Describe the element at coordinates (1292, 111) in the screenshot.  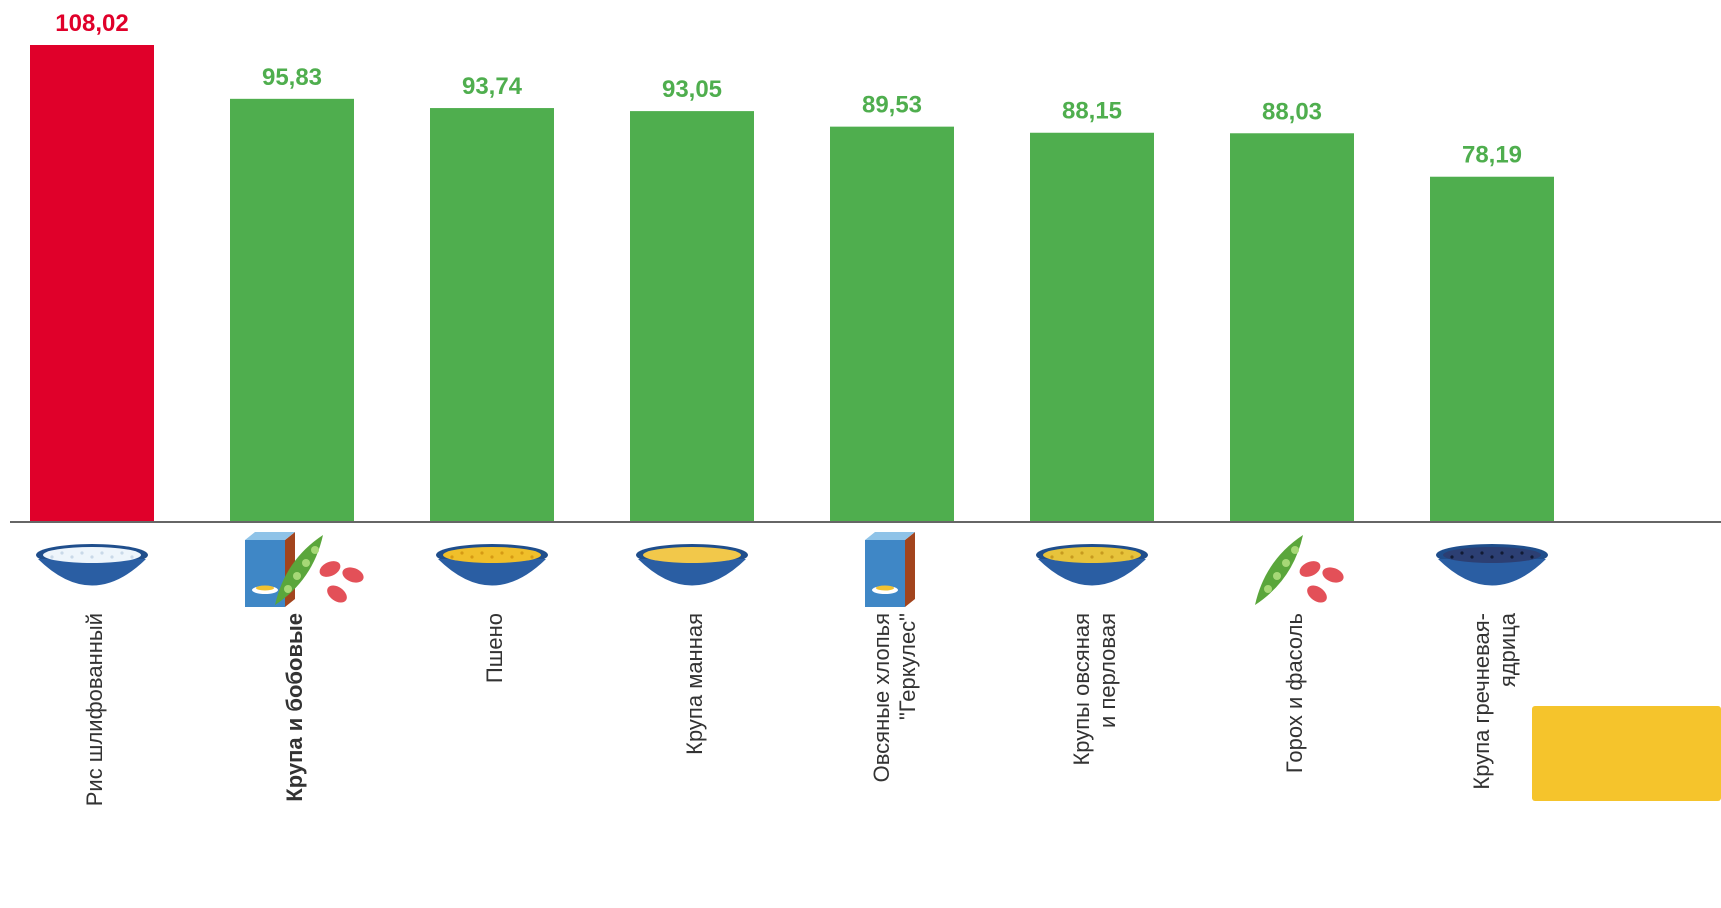
I see `value-label: 88,03` at that location.